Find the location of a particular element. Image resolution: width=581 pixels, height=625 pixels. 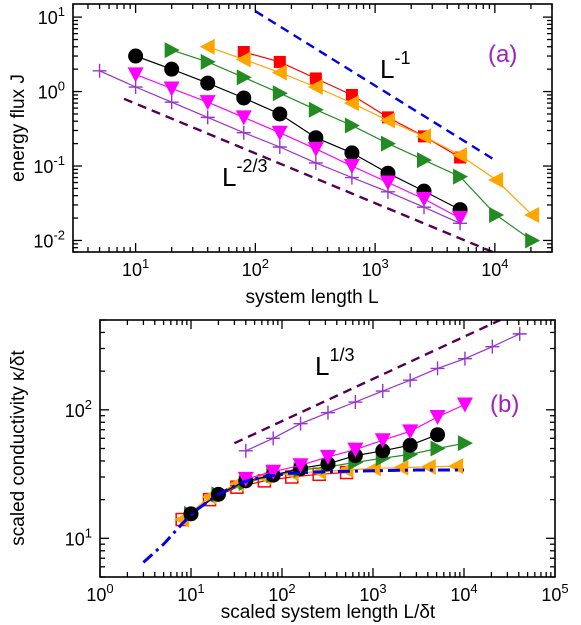

y-tick-label-a: 10⁻¹ is located at coordinates (49, 165).